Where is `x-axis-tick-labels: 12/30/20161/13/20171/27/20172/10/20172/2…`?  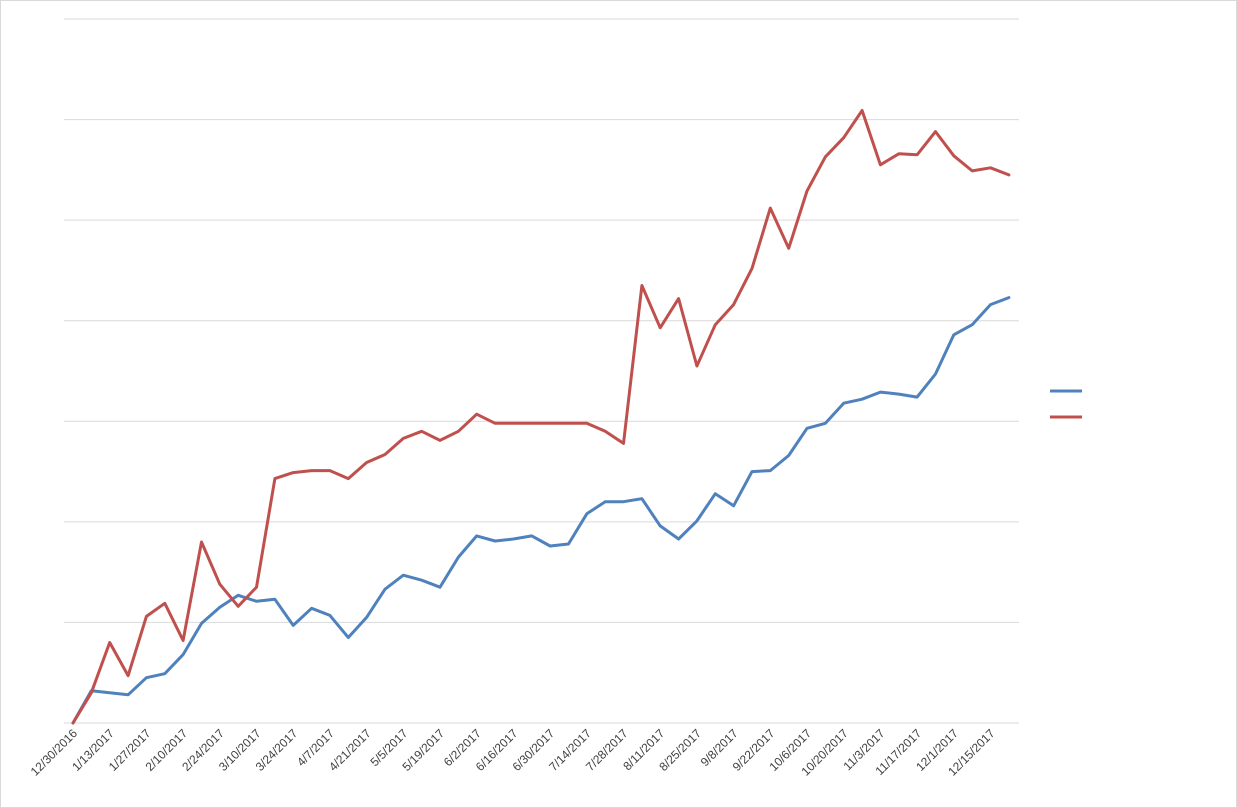
x-axis-tick-labels: 12/30/20161/13/20171/27/20172/10/20172/2… is located at coordinates (513, 752).